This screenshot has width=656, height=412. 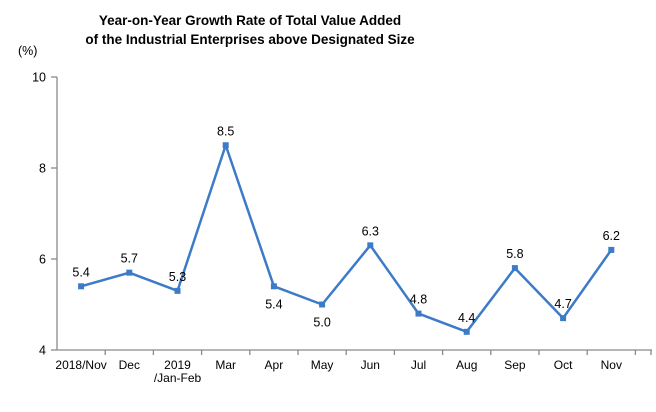 What do you see at coordinates (611, 365) in the screenshot?
I see `x-axis-category-label: Nov` at bounding box center [611, 365].